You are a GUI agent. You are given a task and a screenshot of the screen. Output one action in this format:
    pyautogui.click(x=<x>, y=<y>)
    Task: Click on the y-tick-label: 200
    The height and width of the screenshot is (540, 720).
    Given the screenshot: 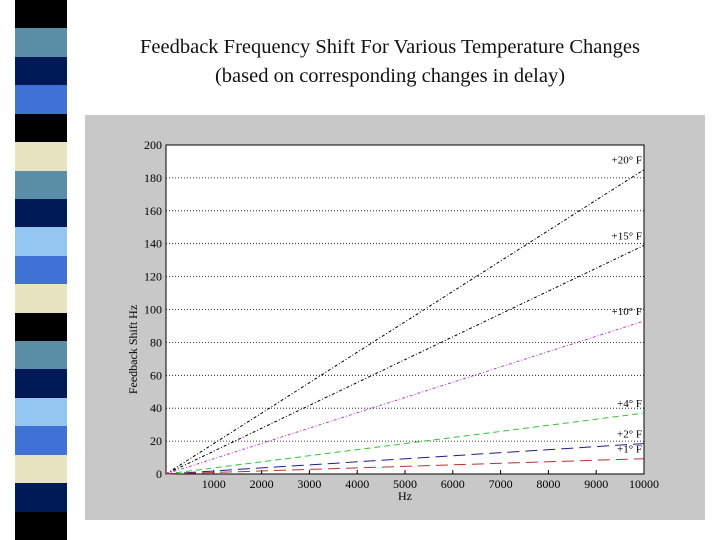 What is the action you would take?
    pyautogui.click(x=153, y=145)
    